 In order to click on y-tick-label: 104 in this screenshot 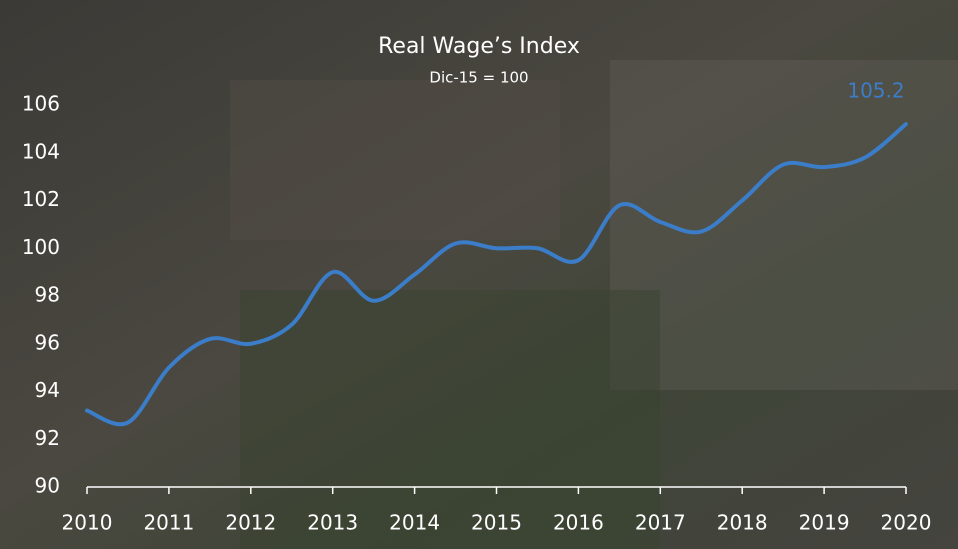, I will do `click(41, 151)`.